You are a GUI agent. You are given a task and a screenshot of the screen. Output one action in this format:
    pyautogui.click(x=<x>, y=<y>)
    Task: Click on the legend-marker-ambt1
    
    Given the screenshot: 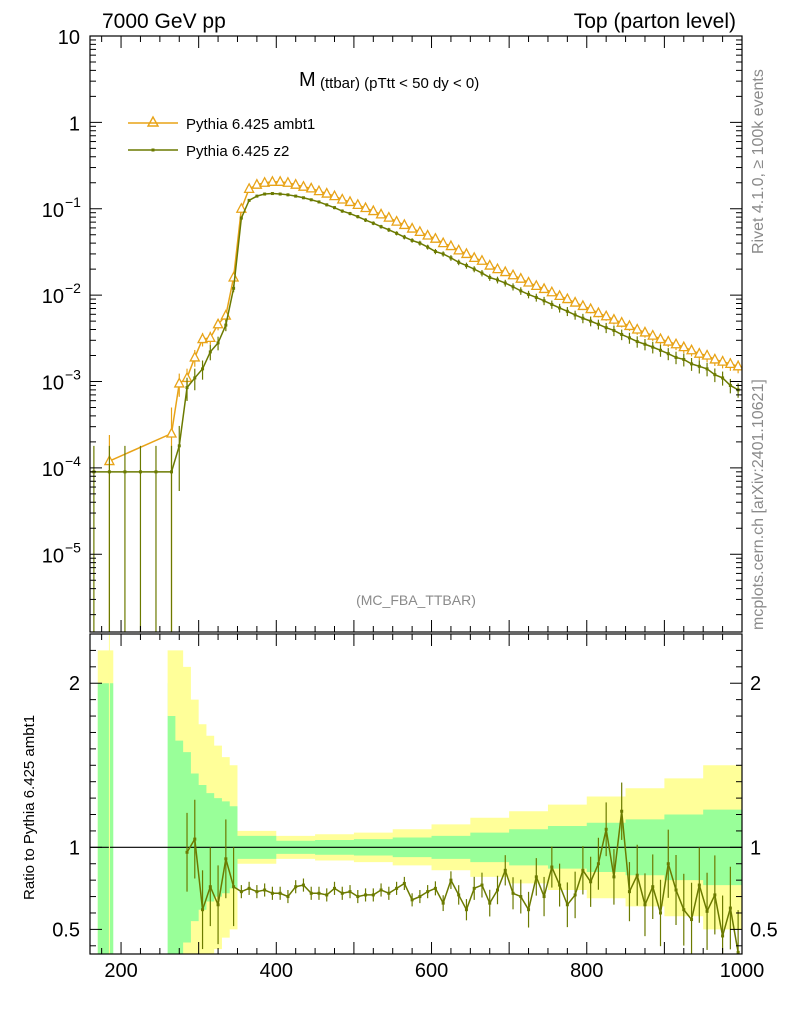 What is the action you would take?
    pyautogui.click(x=153, y=121)
    